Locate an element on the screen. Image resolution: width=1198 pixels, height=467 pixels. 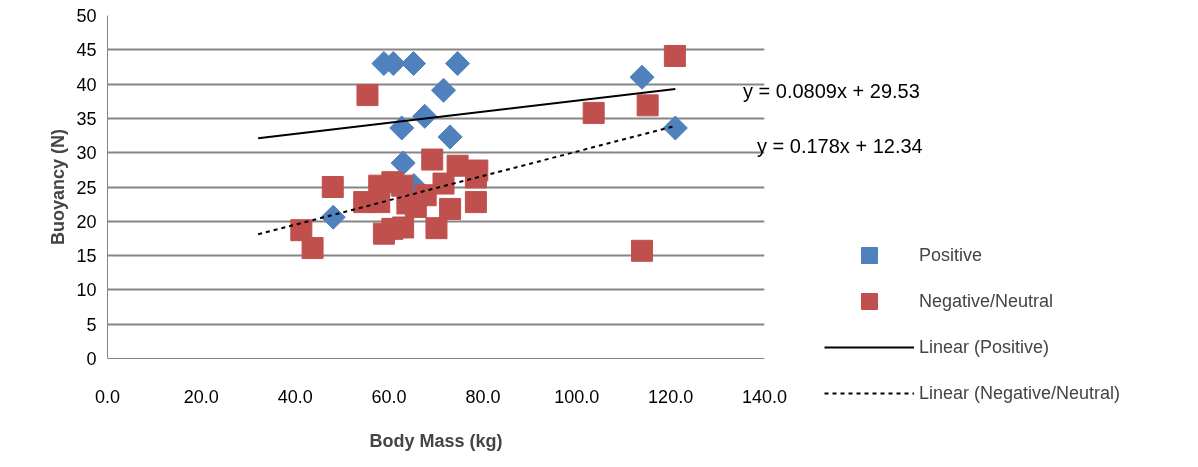
x-tick-label: 60.0 is located at coordinates (389, 396).